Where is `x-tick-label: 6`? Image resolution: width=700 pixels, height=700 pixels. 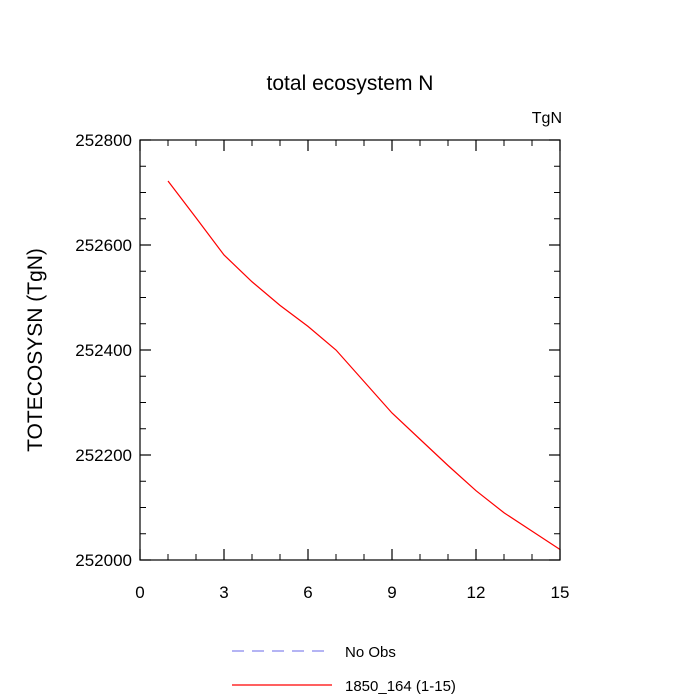 x-tick-label: 6 is located at coordinates (307, 592).